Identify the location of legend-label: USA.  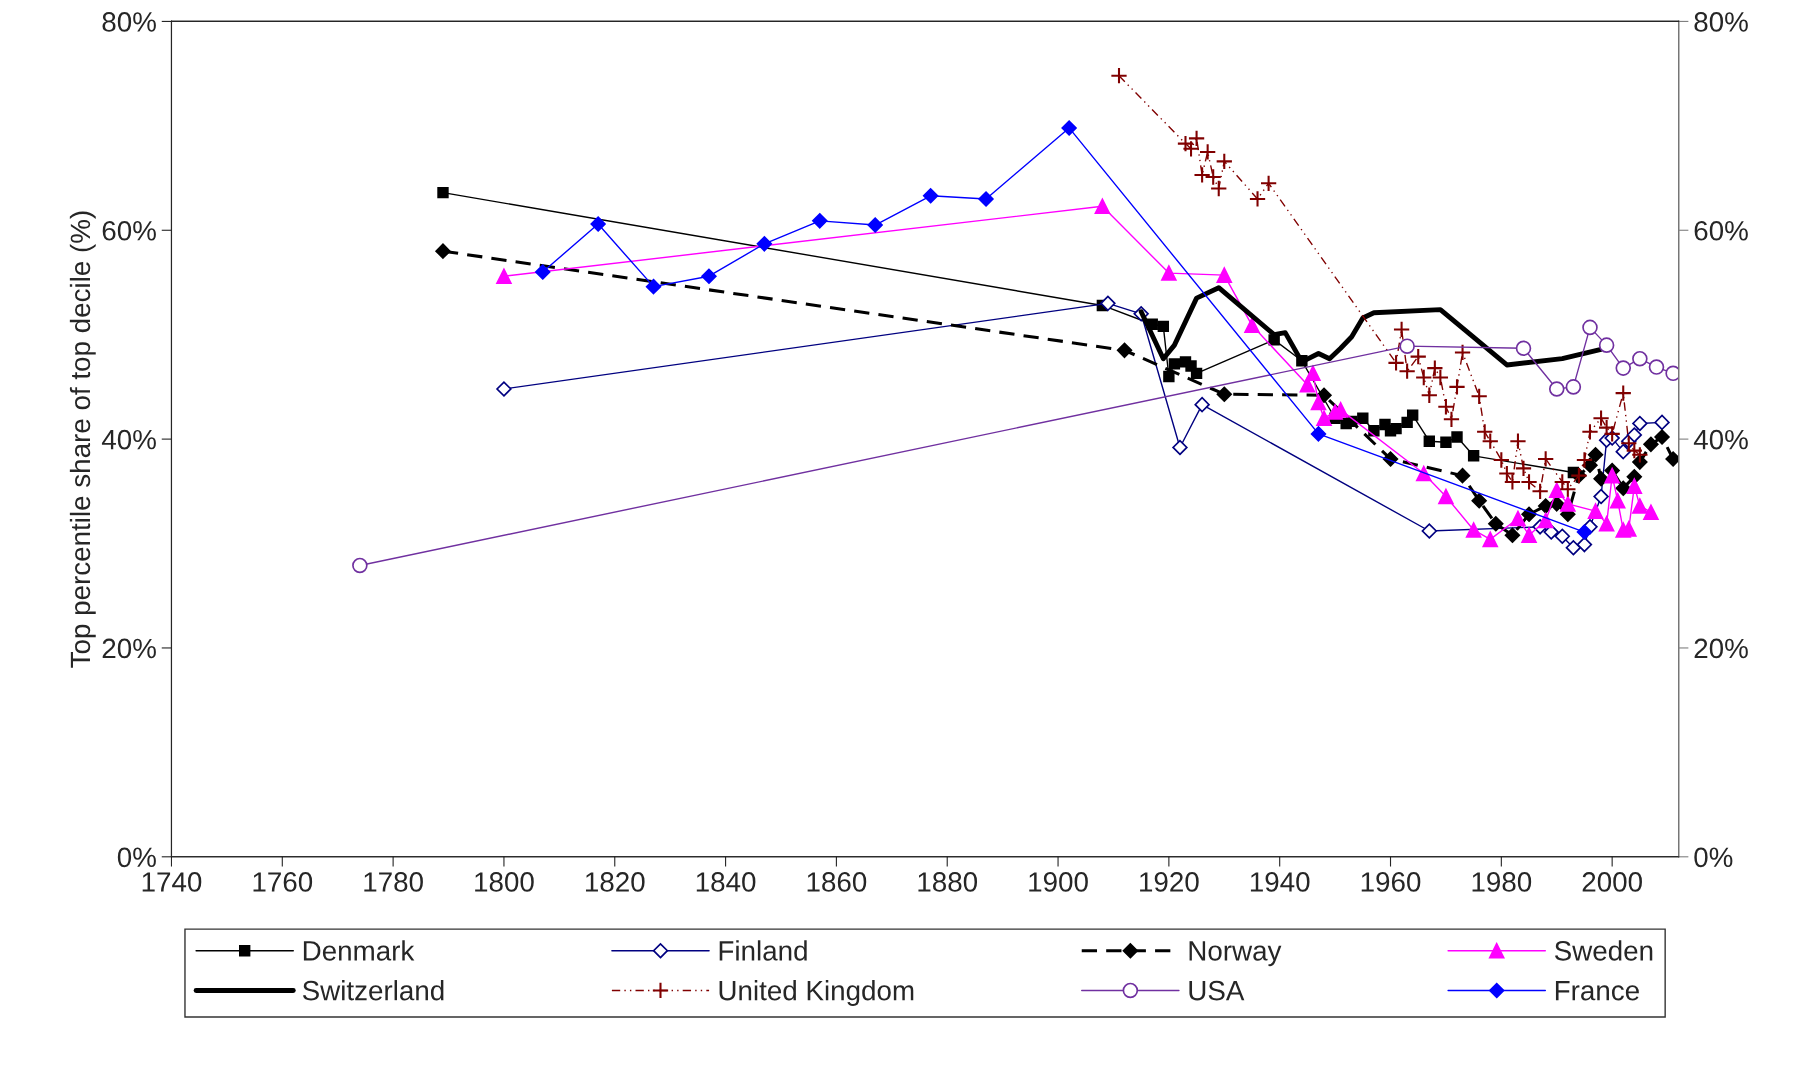
(1217, 990).